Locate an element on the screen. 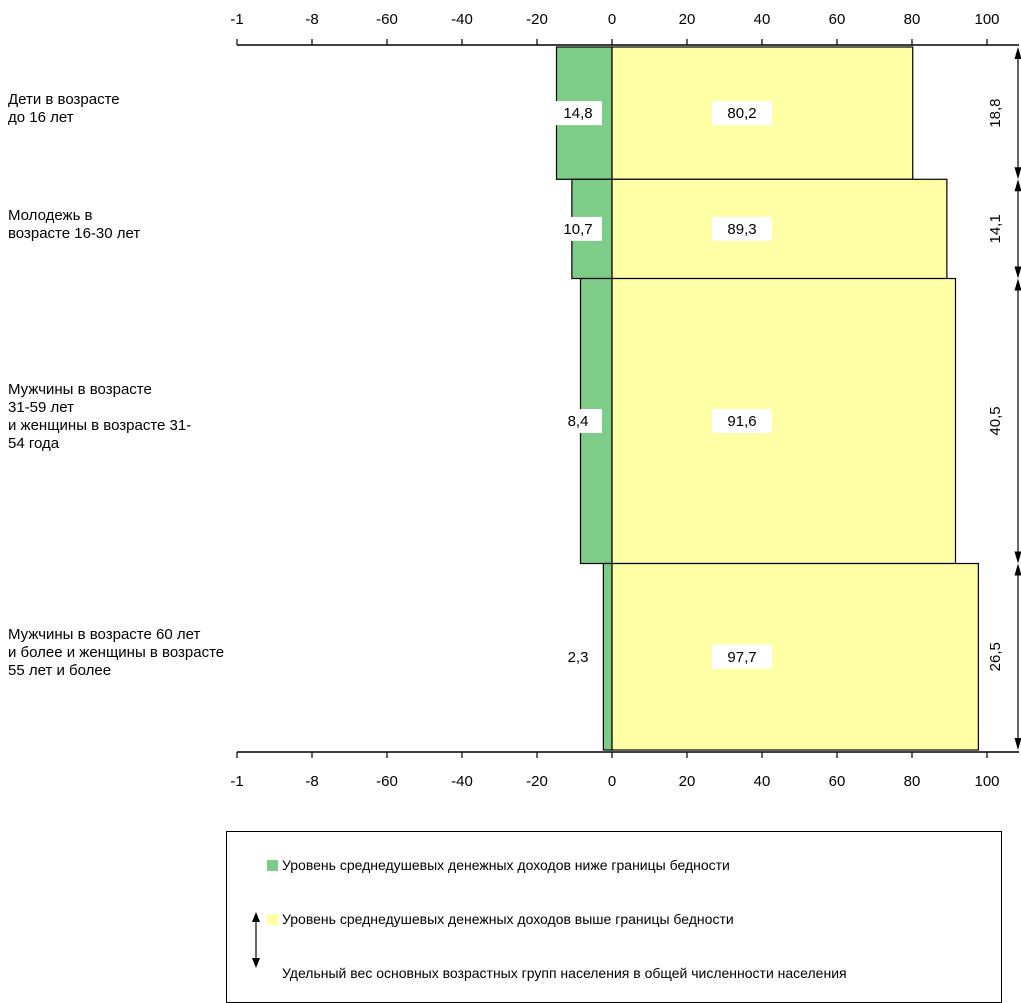  share-label: 18,8 is located at coordinates (995, 113).